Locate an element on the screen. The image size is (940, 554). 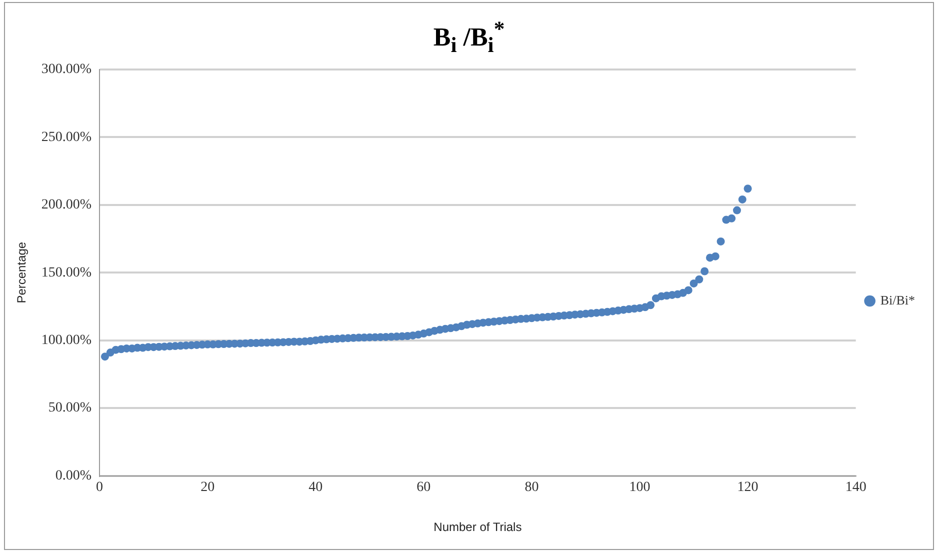
y-axis-title: Percentage is located at coordinates (21, 273).